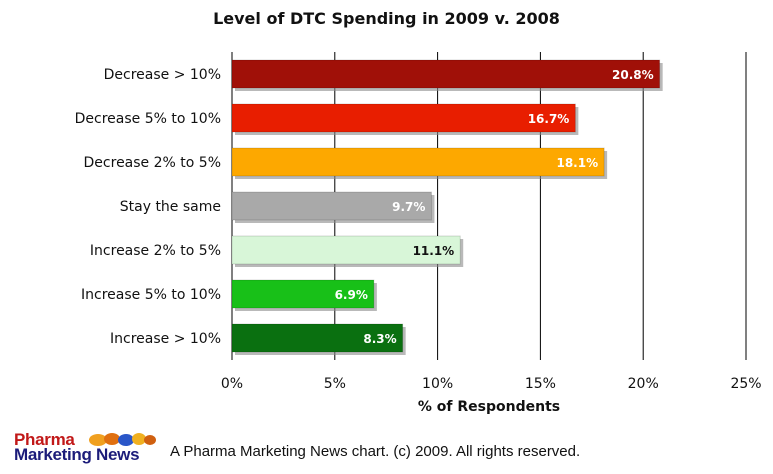 The image size is (773, 474). I want to click on x-axis-label: % of Respondents, so click(489, 407).